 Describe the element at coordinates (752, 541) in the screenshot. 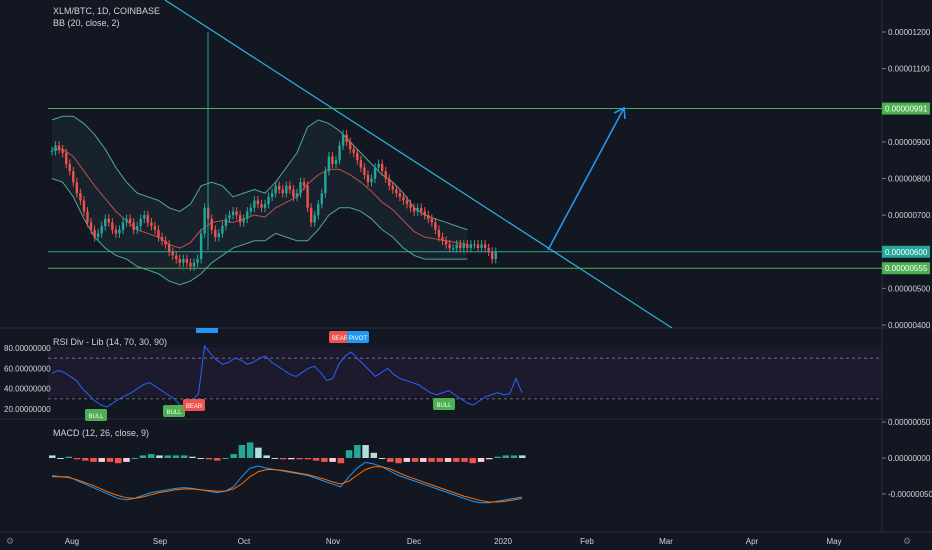

I see `time-axis-label: Apr` at that location.